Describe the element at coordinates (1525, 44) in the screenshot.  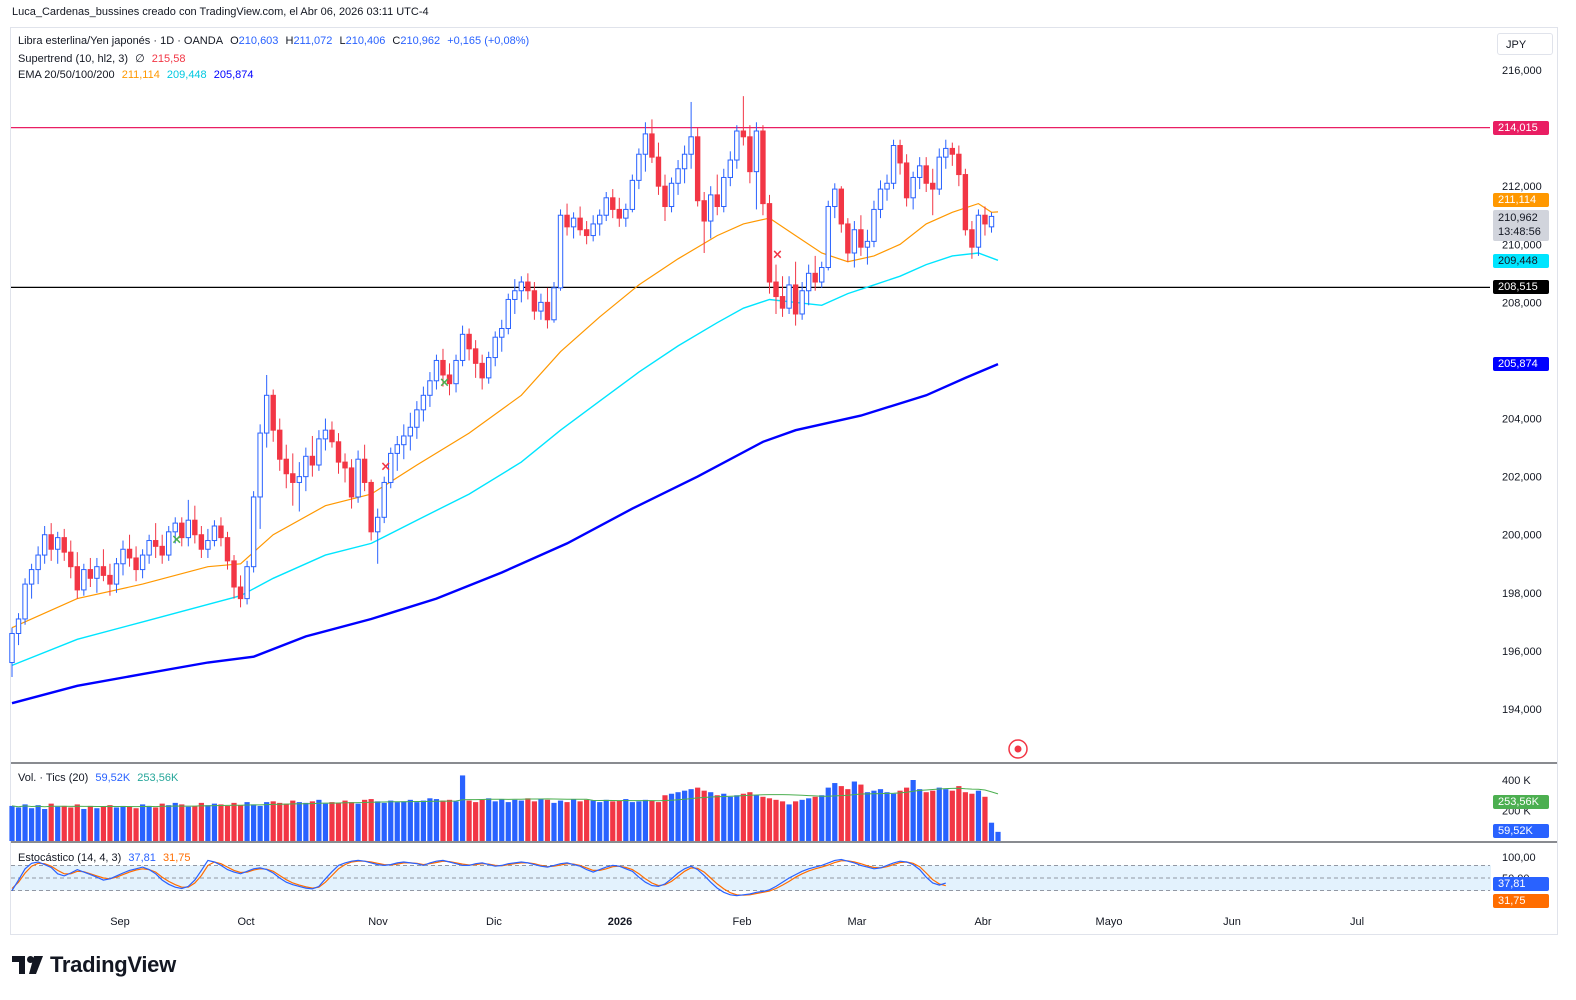
I see `currency-selector: JPY` at that location.